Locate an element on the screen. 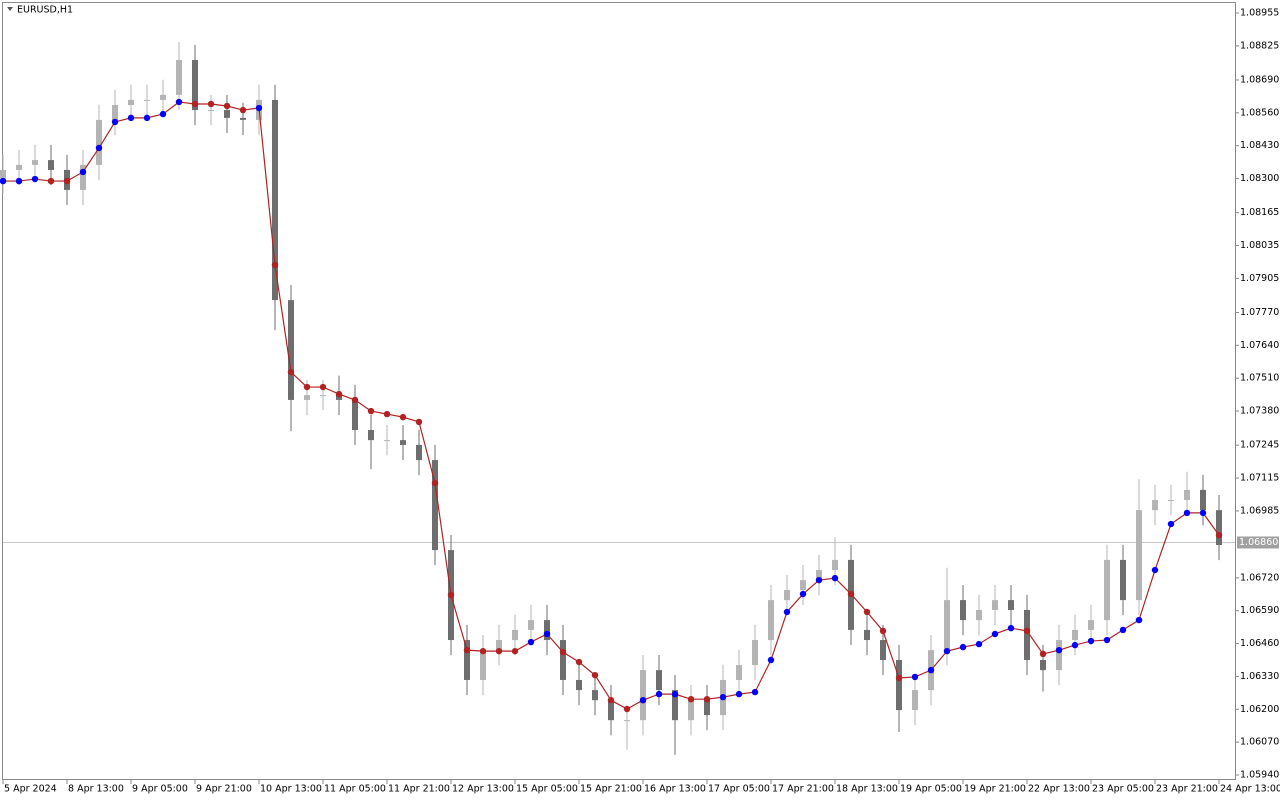 The width and height of the screenshot is (1280, 800). x-tick-label: 22 Apr 13:00 is located at coordinates (1059, 789).